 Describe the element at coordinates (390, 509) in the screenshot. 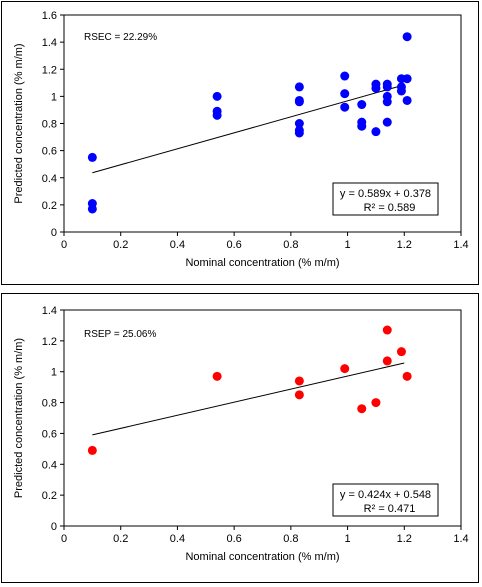

I see `r-squared-label: R² = 0.471` at that location.